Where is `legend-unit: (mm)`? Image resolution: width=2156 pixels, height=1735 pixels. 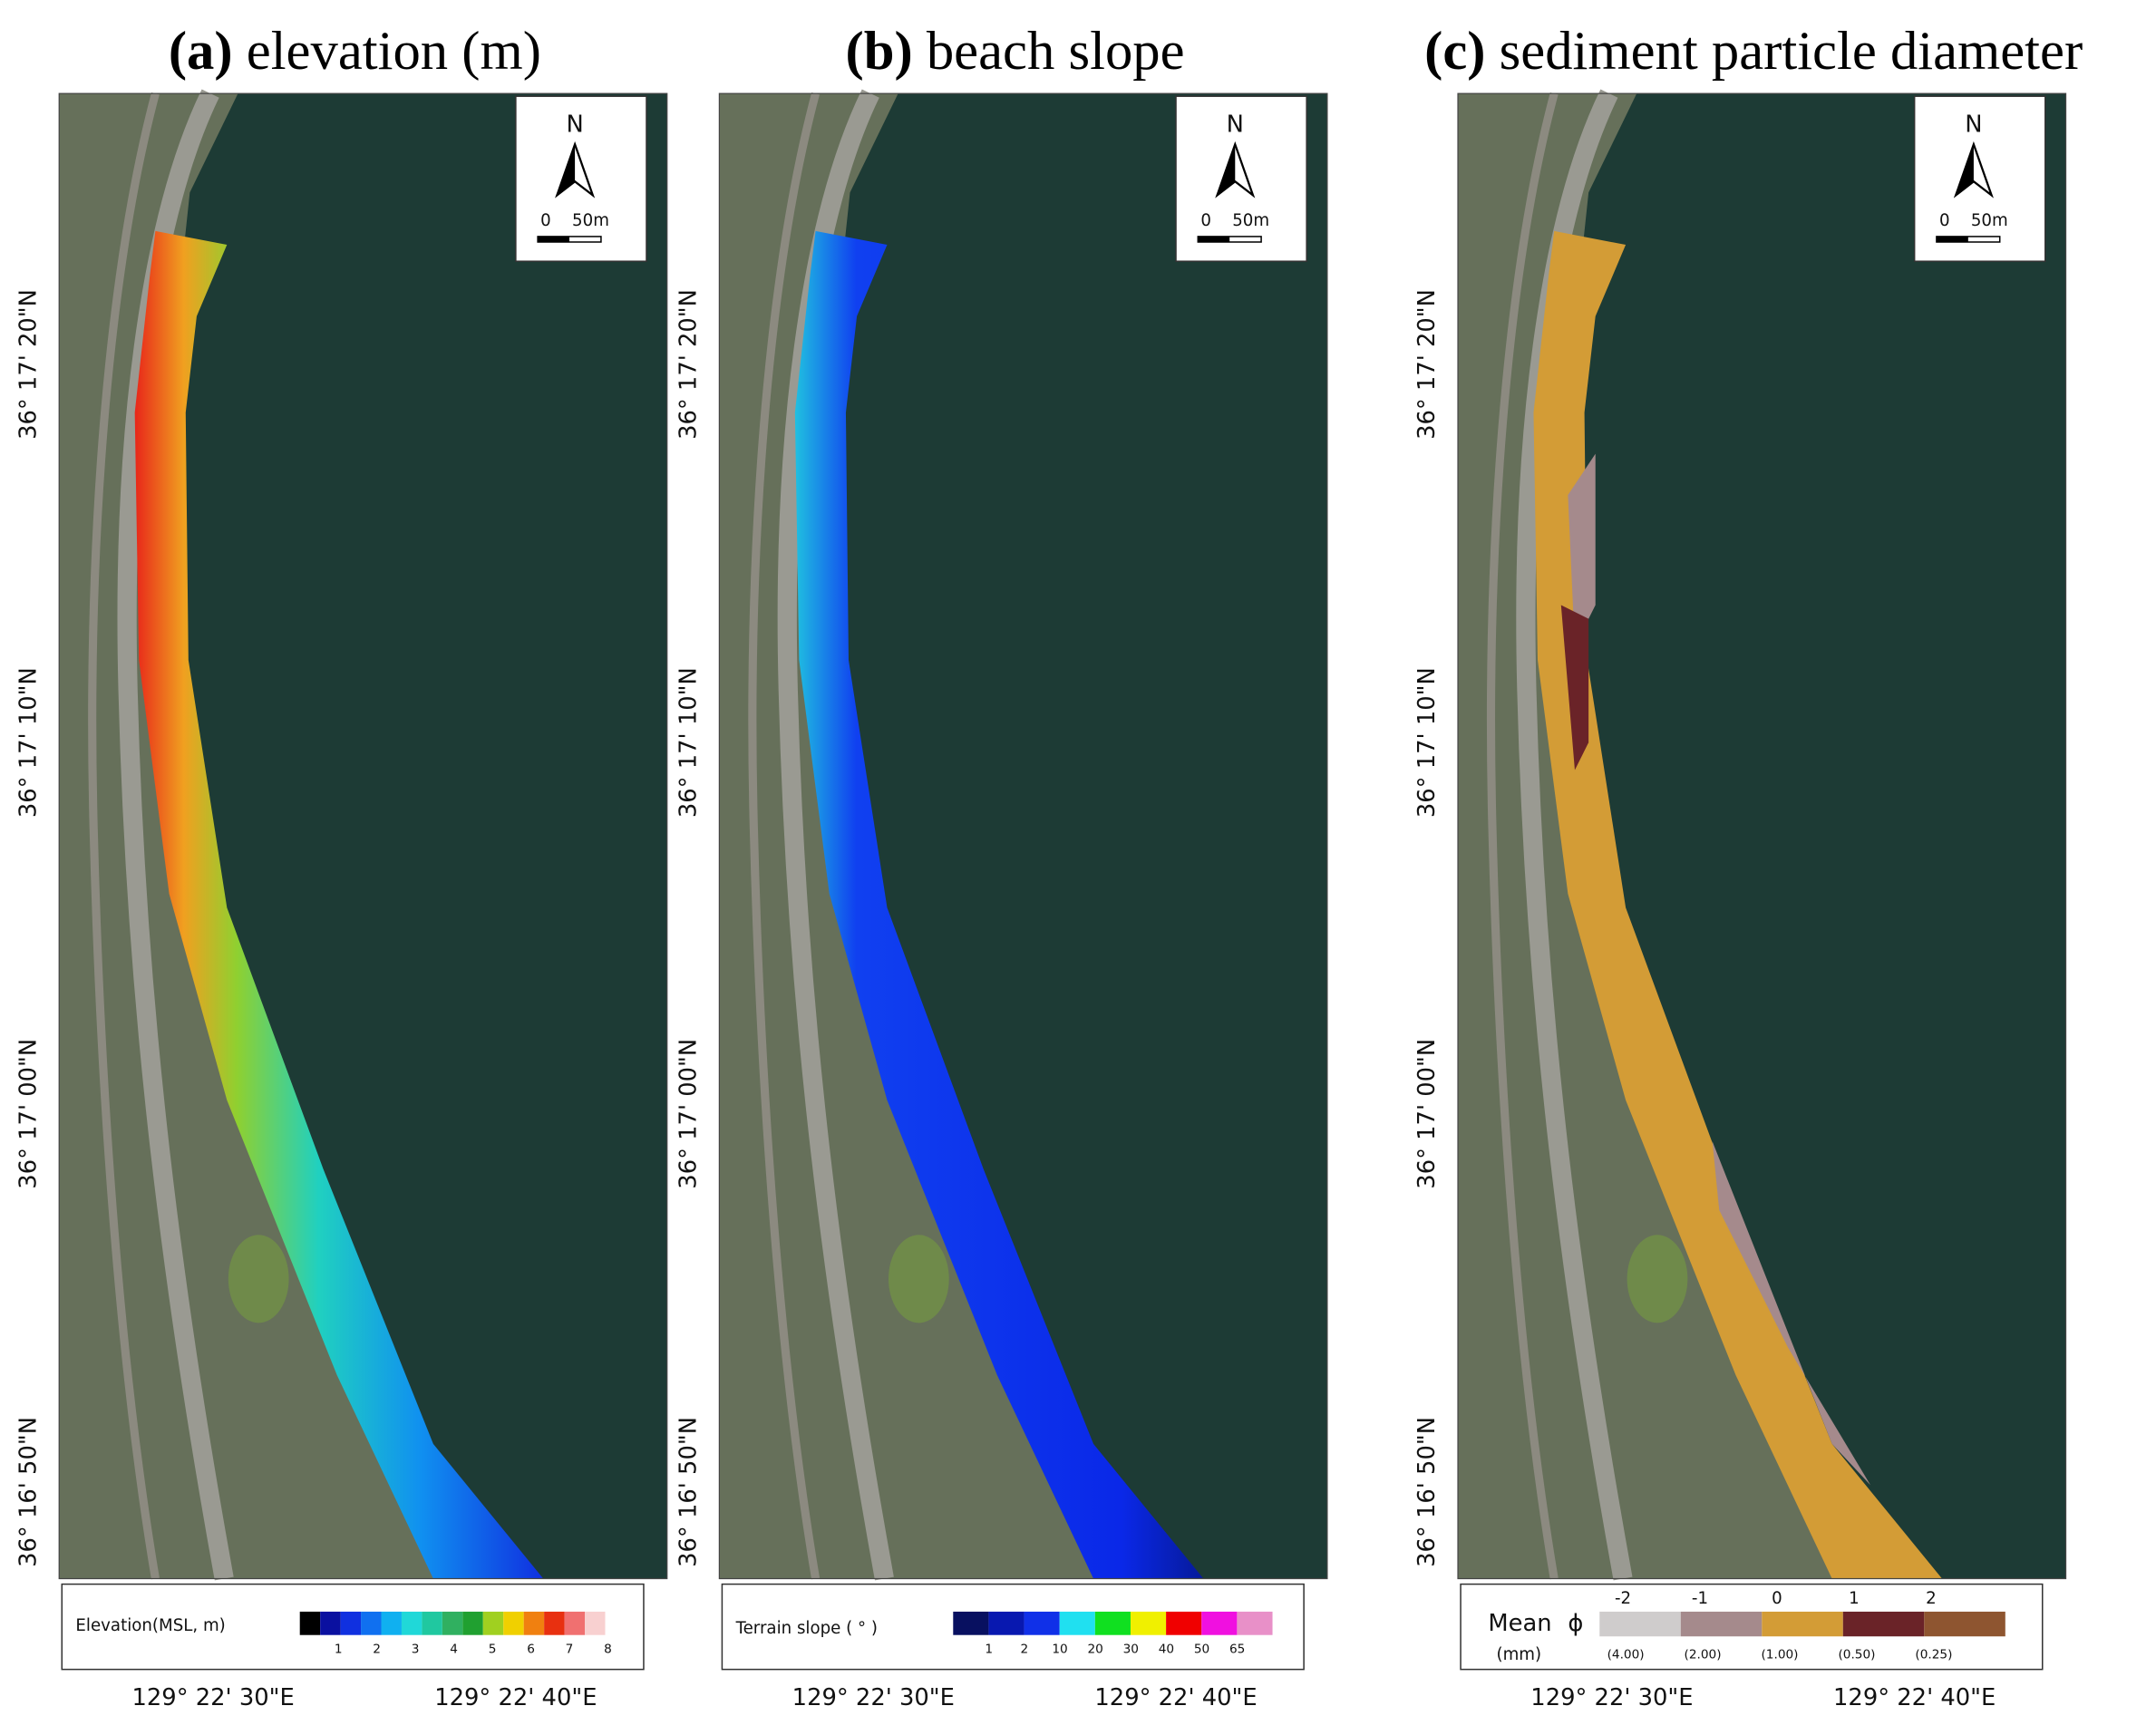
legend-unit: (mm) is located at coordinates (1518, 1655).